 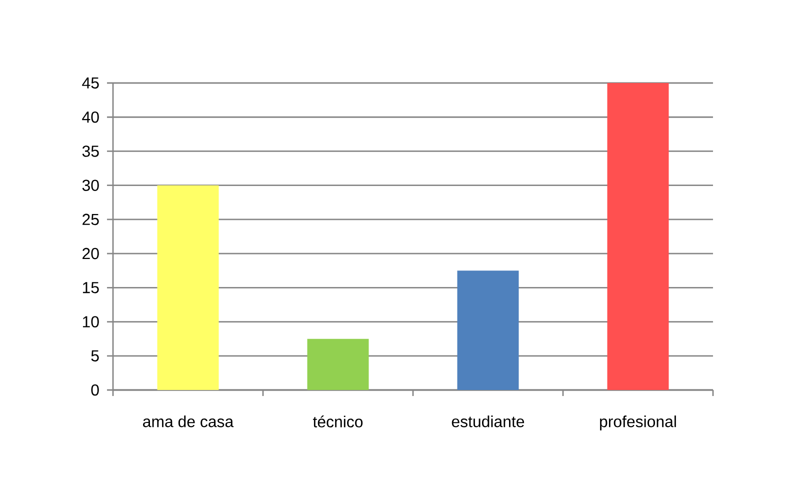 I want to click on y-tick-label: 45, so click(x=90, y=83).